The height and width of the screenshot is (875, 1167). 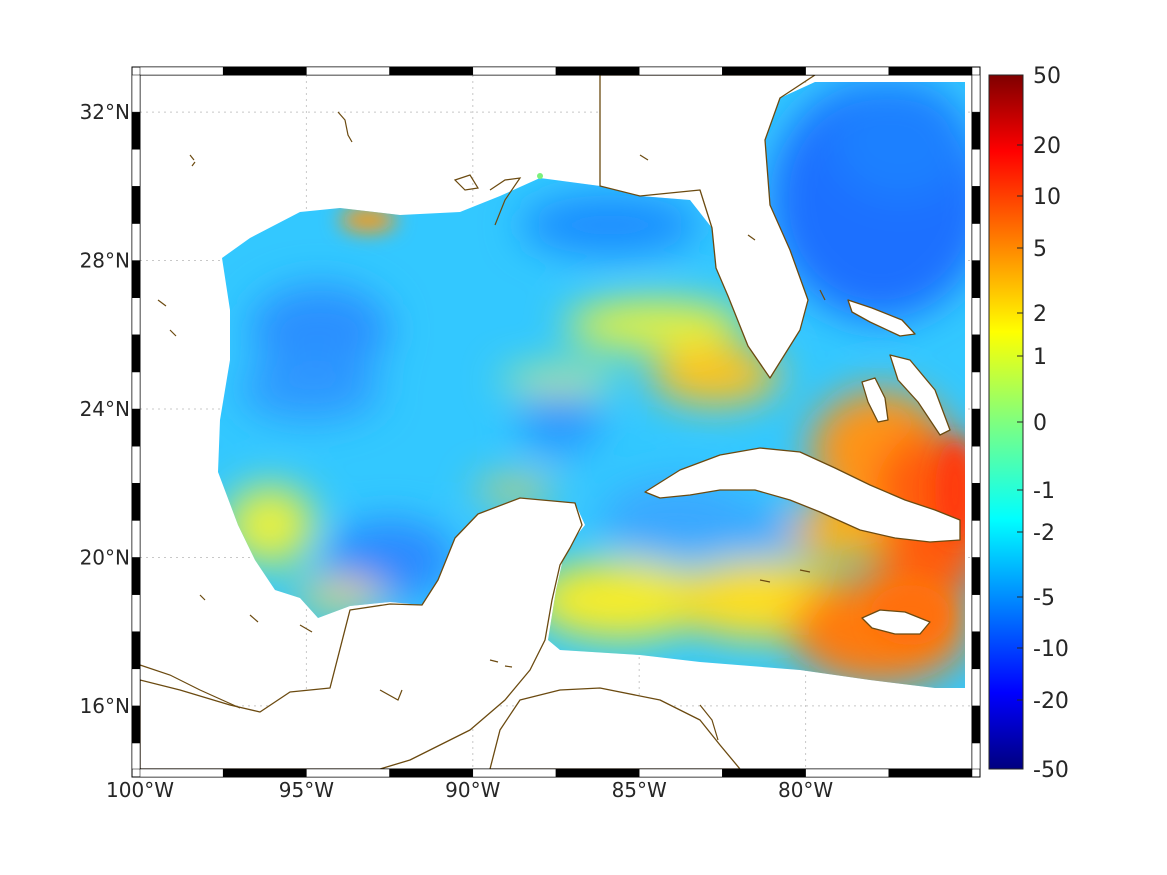 What do you see at coordinates (1040, 314) in the screenshot?
I see `colorbar-tick-label: 2` at bounding box center [1040, 314].